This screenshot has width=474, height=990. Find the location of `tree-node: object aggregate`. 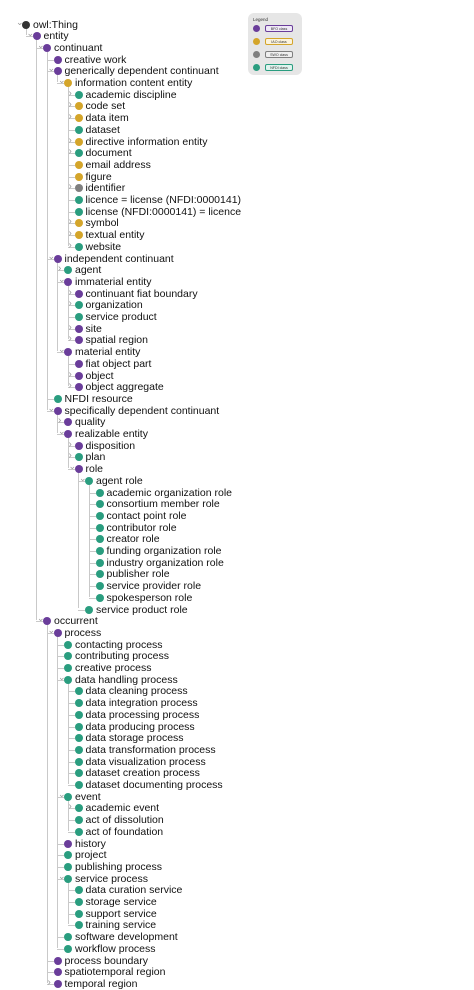

tree-node: object aggregate is located at coordinates (119, 387).